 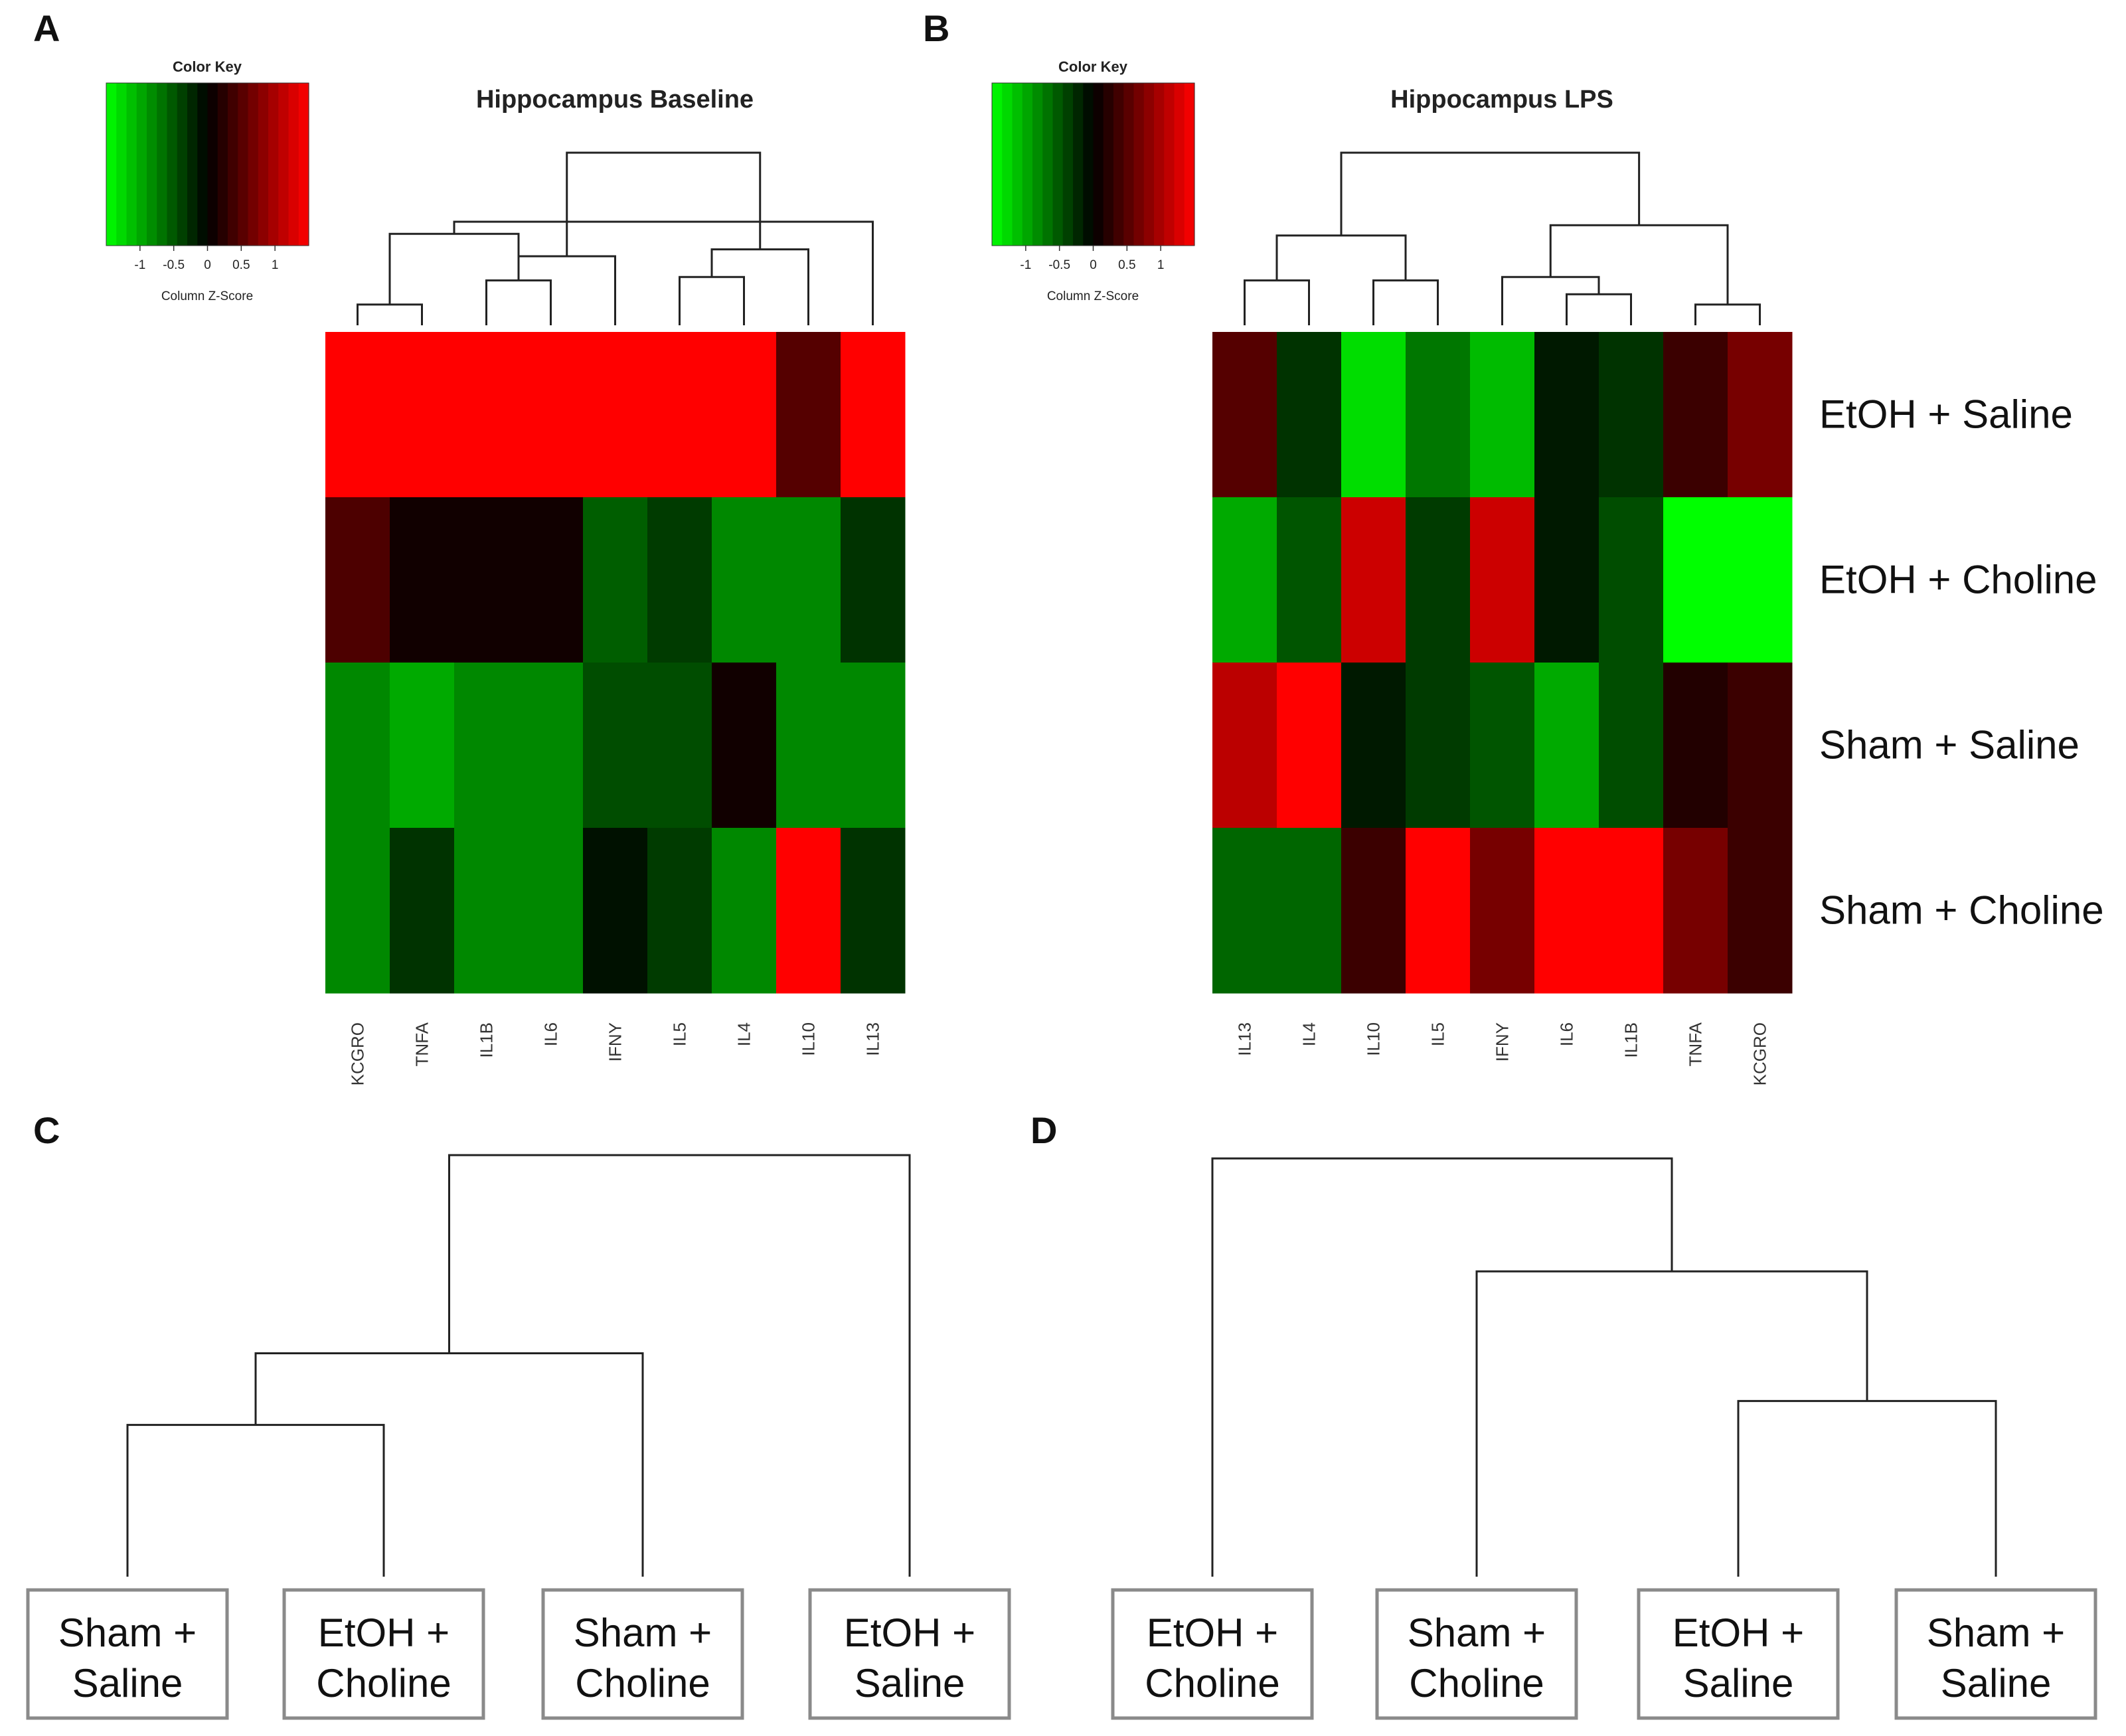 What do you see at coordinates (47, 1130) in the screenshot?
I see `panel-letter-c: C` at bounding box center [47, 1130].